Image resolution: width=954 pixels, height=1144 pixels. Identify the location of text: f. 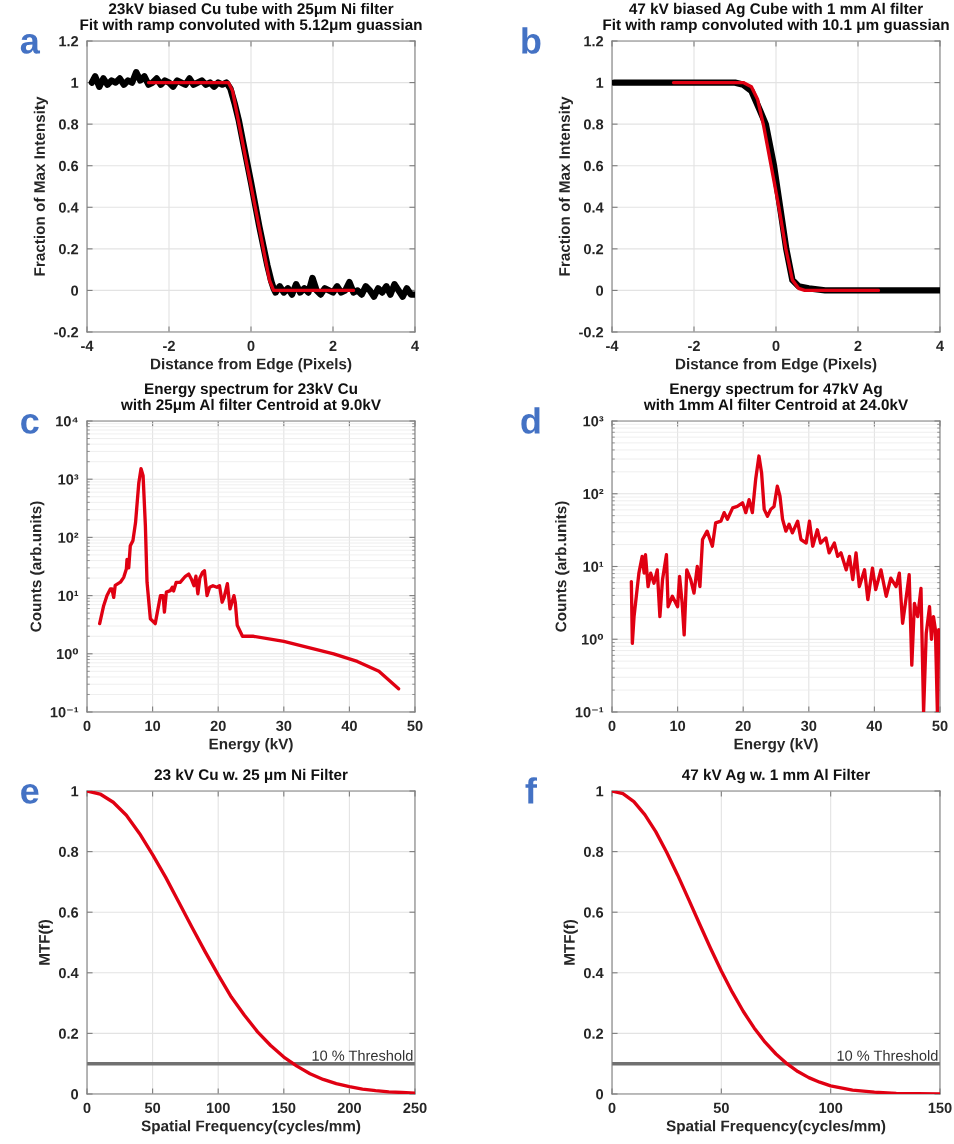
(531, 790).